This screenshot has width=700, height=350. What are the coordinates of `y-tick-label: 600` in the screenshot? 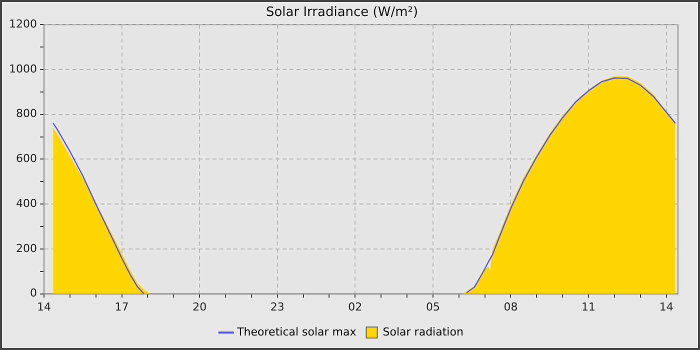 It's located at (26, 159).